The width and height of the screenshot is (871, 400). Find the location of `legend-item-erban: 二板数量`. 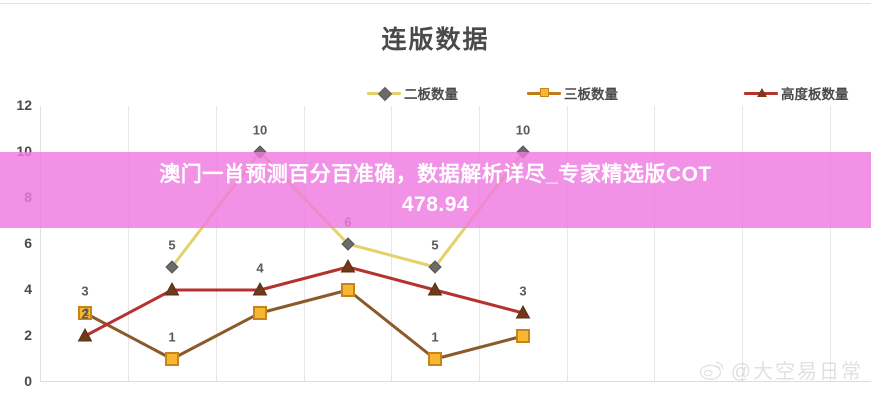

legend-item-erban: 二板数量 is located at coordinates (412, 93).